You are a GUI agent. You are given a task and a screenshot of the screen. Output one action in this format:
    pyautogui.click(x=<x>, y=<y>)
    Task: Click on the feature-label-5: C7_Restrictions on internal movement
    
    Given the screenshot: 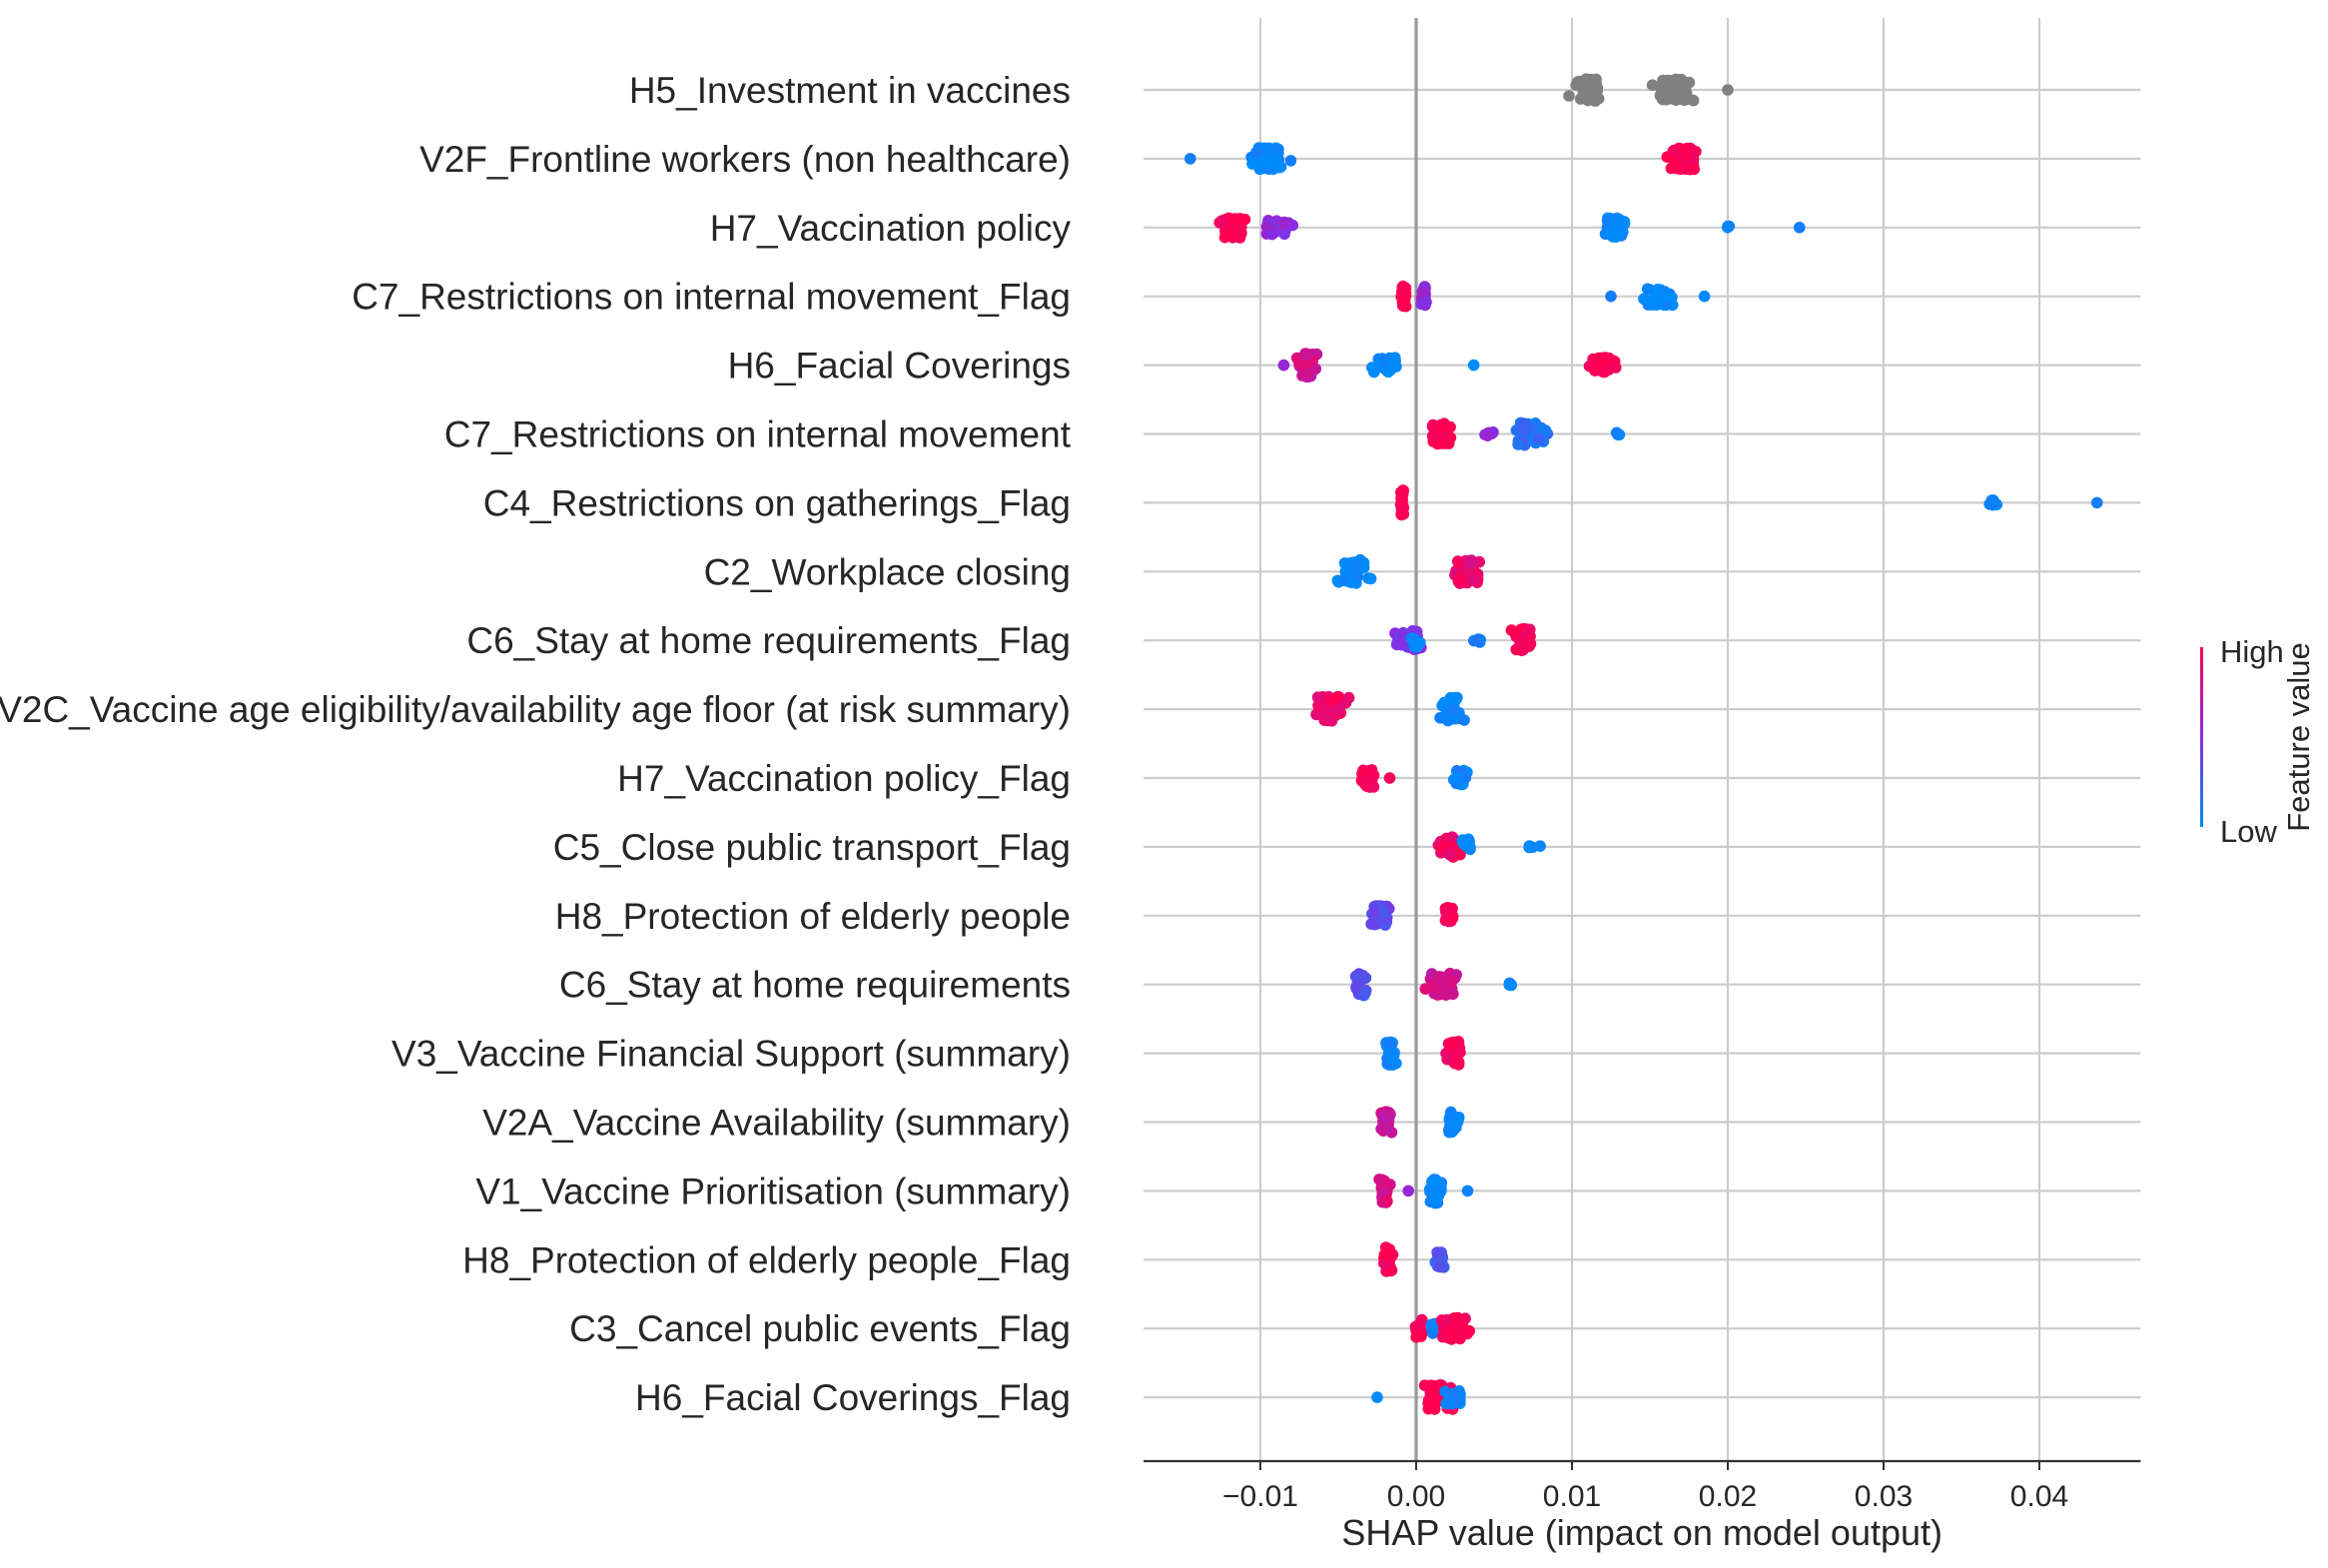 What is the action you would take?
    pyautogui.click(x=758, y=434)
    